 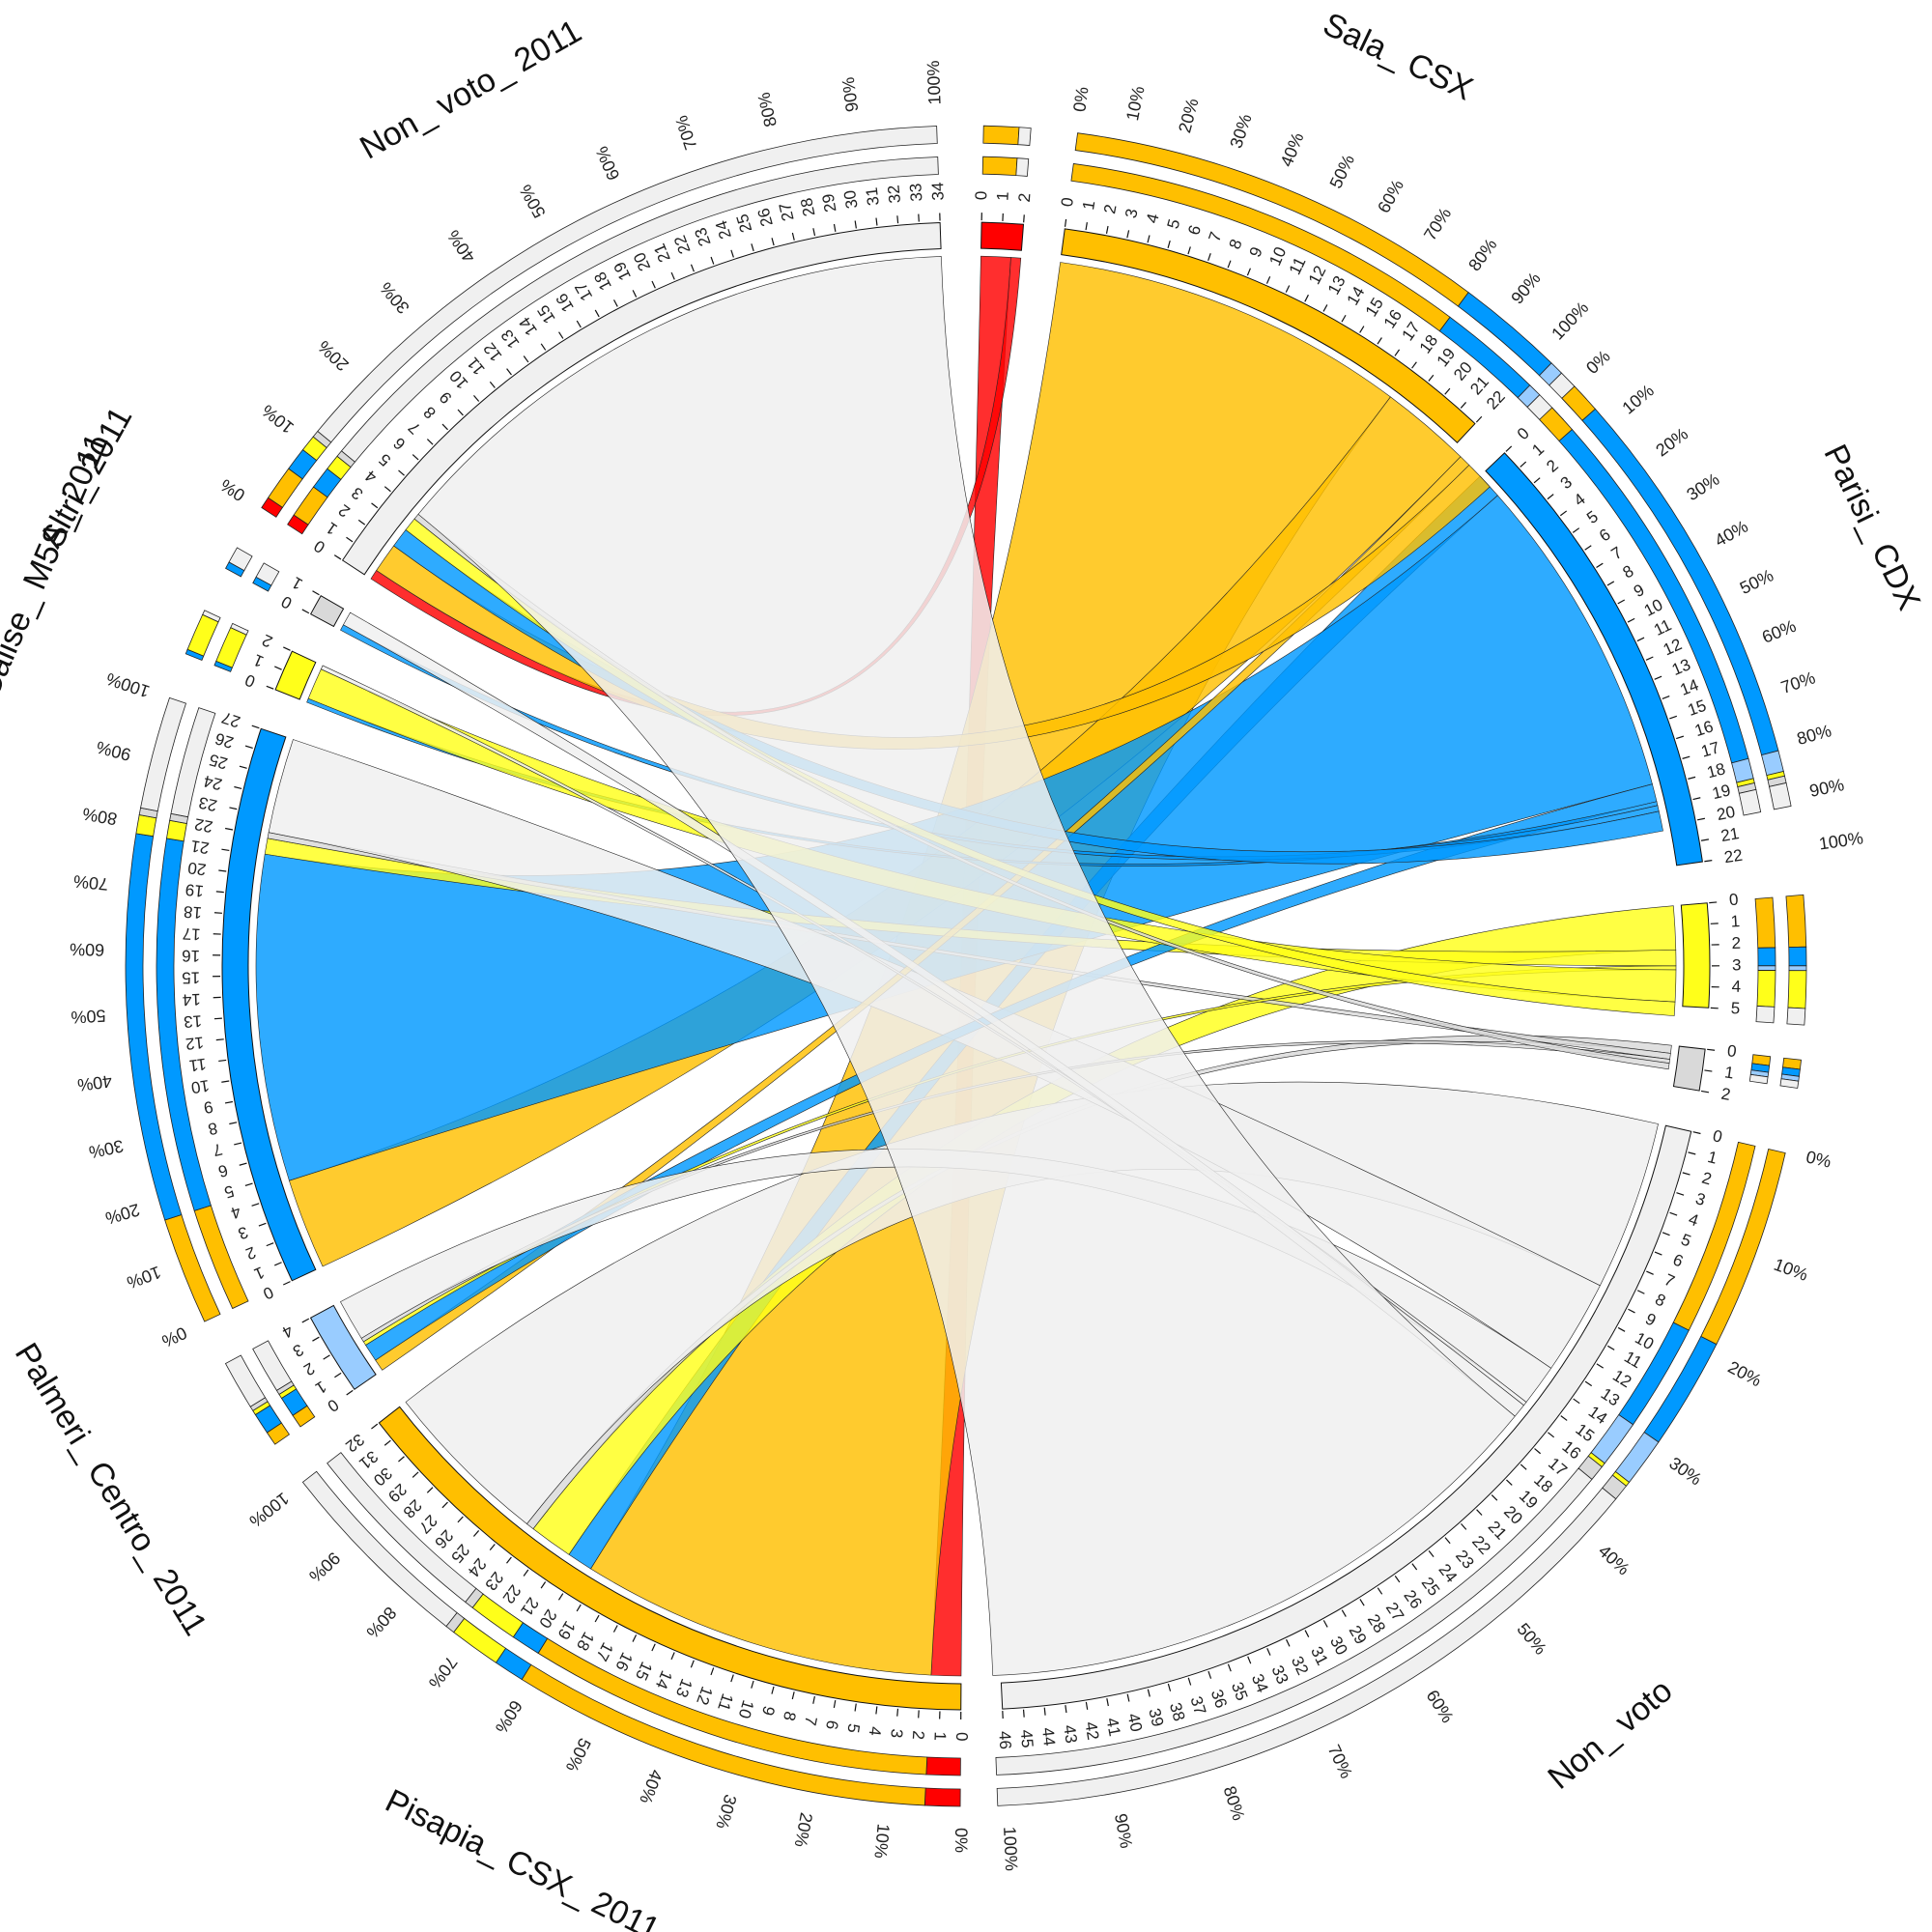 What do you see at coordinates (1080, 99) in the screenshot?
I see `percent-label: 0%` at bounding box center [1080, 99].